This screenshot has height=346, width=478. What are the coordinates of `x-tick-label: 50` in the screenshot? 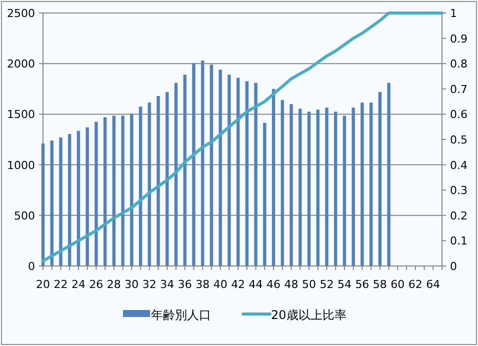 It's located at (309, 284).